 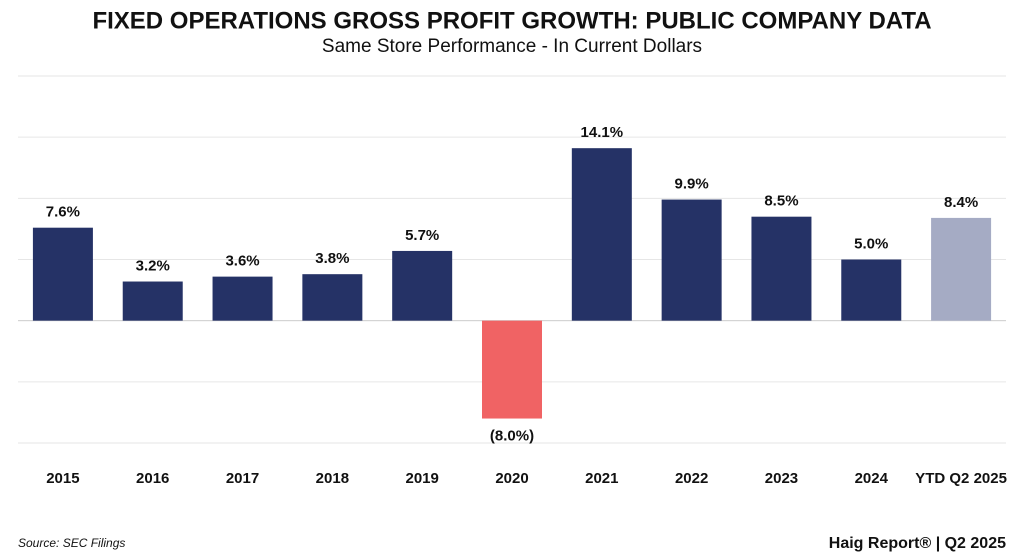 What do you see at coordinates (602, 132) in the screenshot?
I see `value-label: 14.1%` at bounding box center [602, 132].